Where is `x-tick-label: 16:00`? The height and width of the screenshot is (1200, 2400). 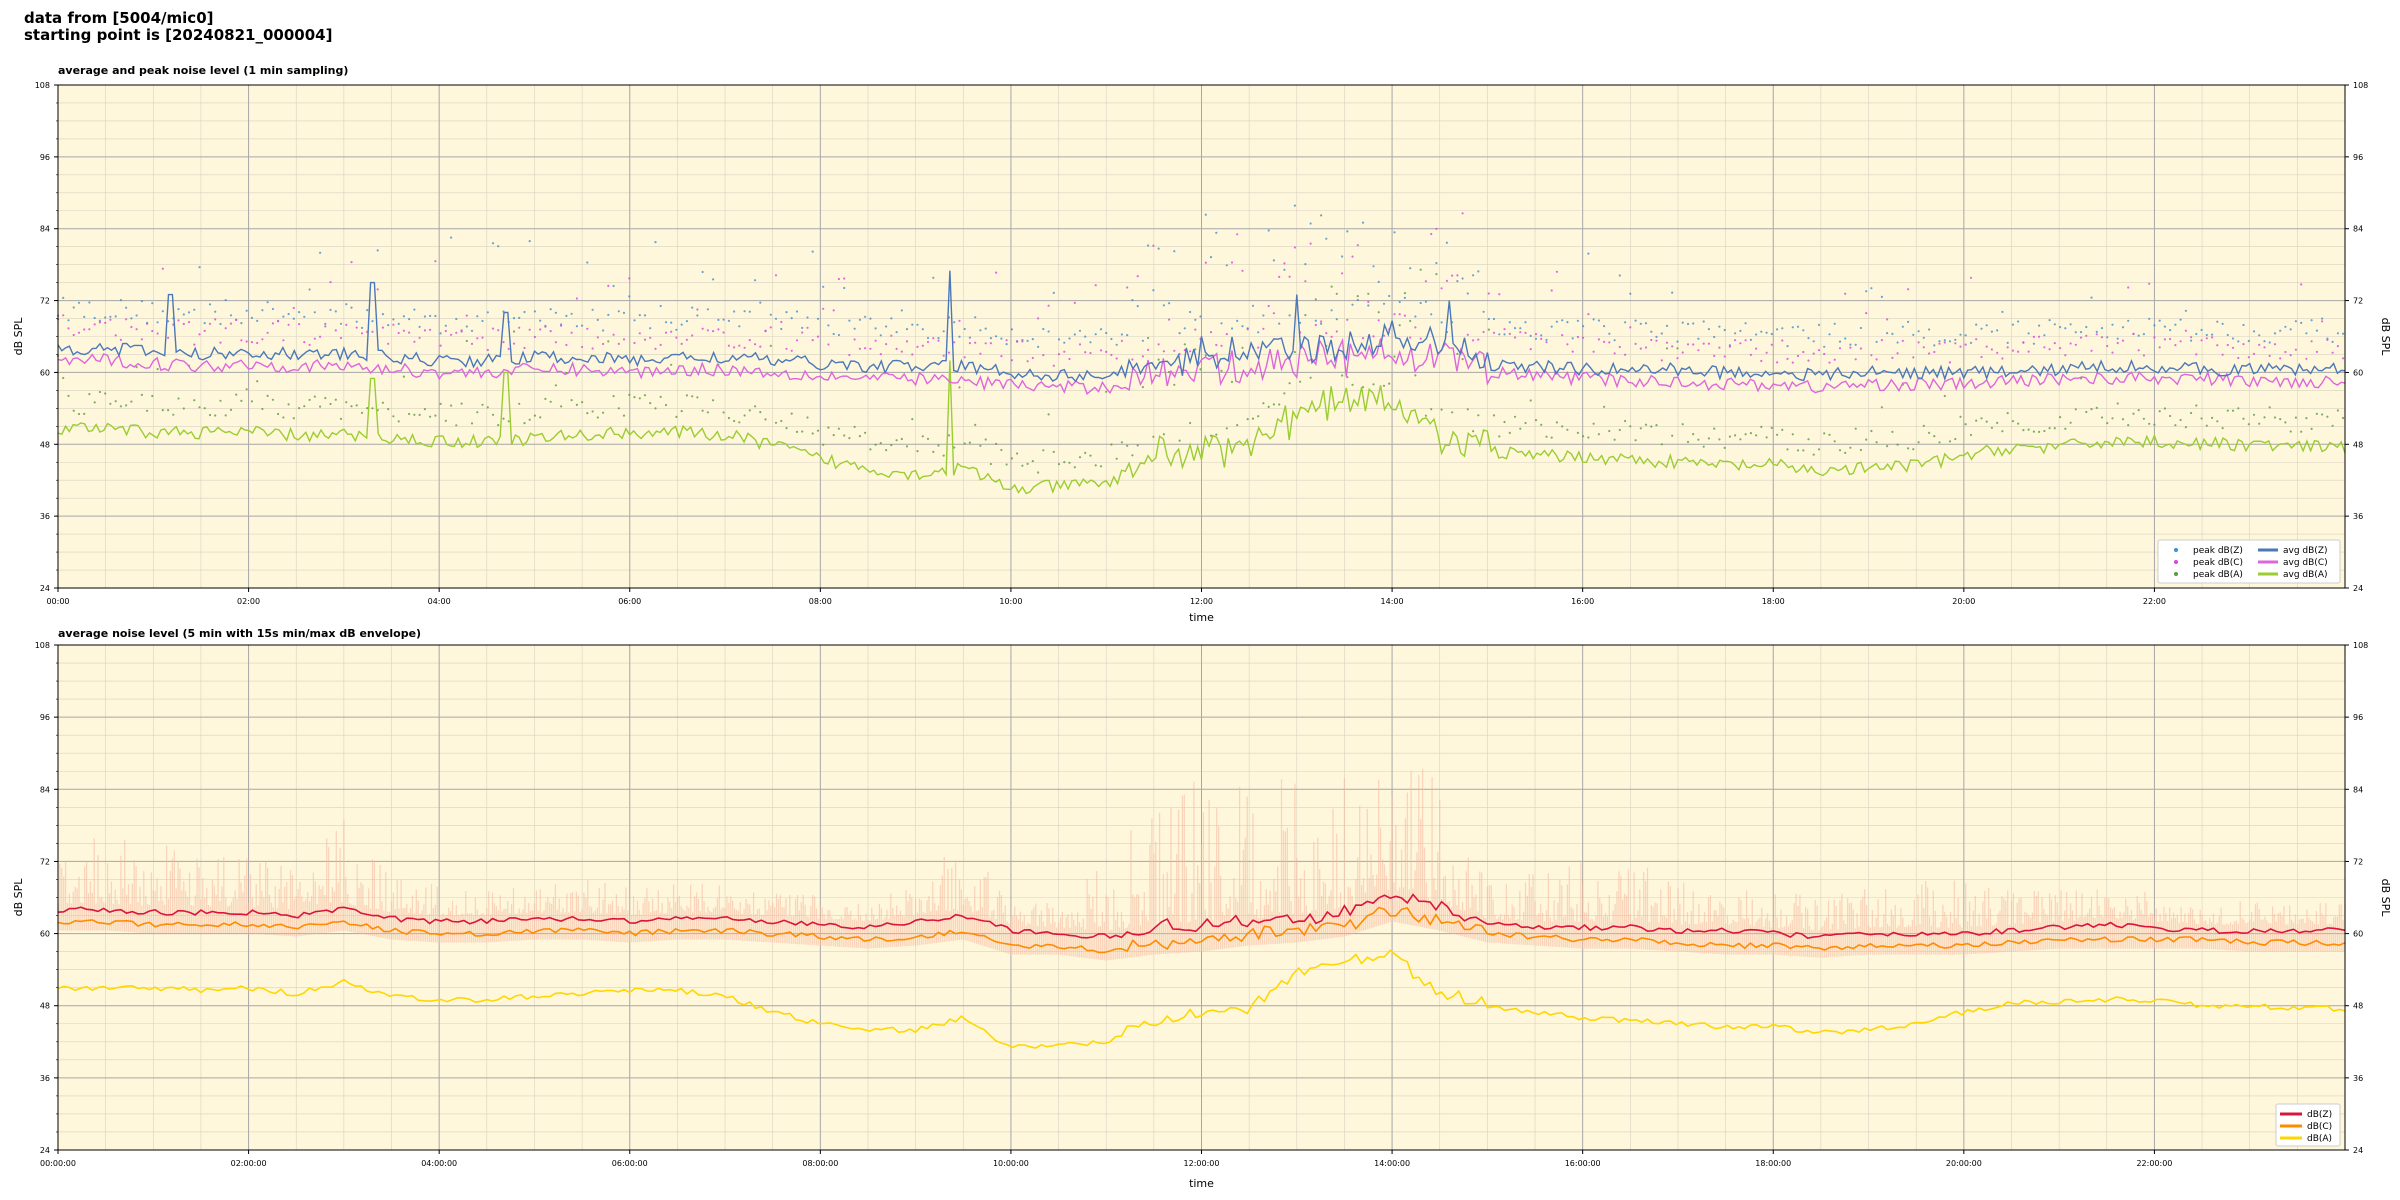 x-tick-label: 16:00 is located at coordinates (1582, 601).